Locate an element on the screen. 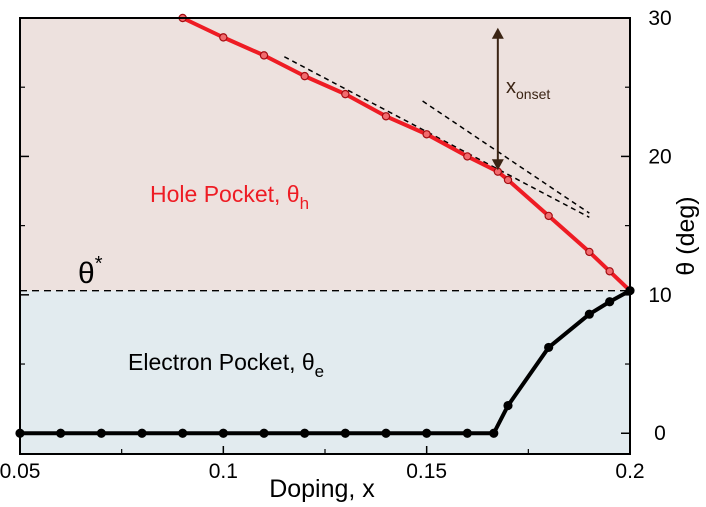 The image size is (706, 507). onset-arrow-head-top is located at coordinates (497, 33).